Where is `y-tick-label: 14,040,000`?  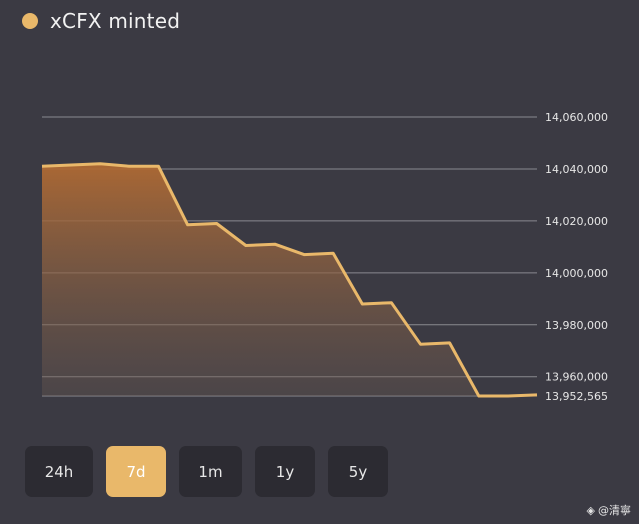 y-tick-label: 14,040,000 is located at coordinates (576, 169).